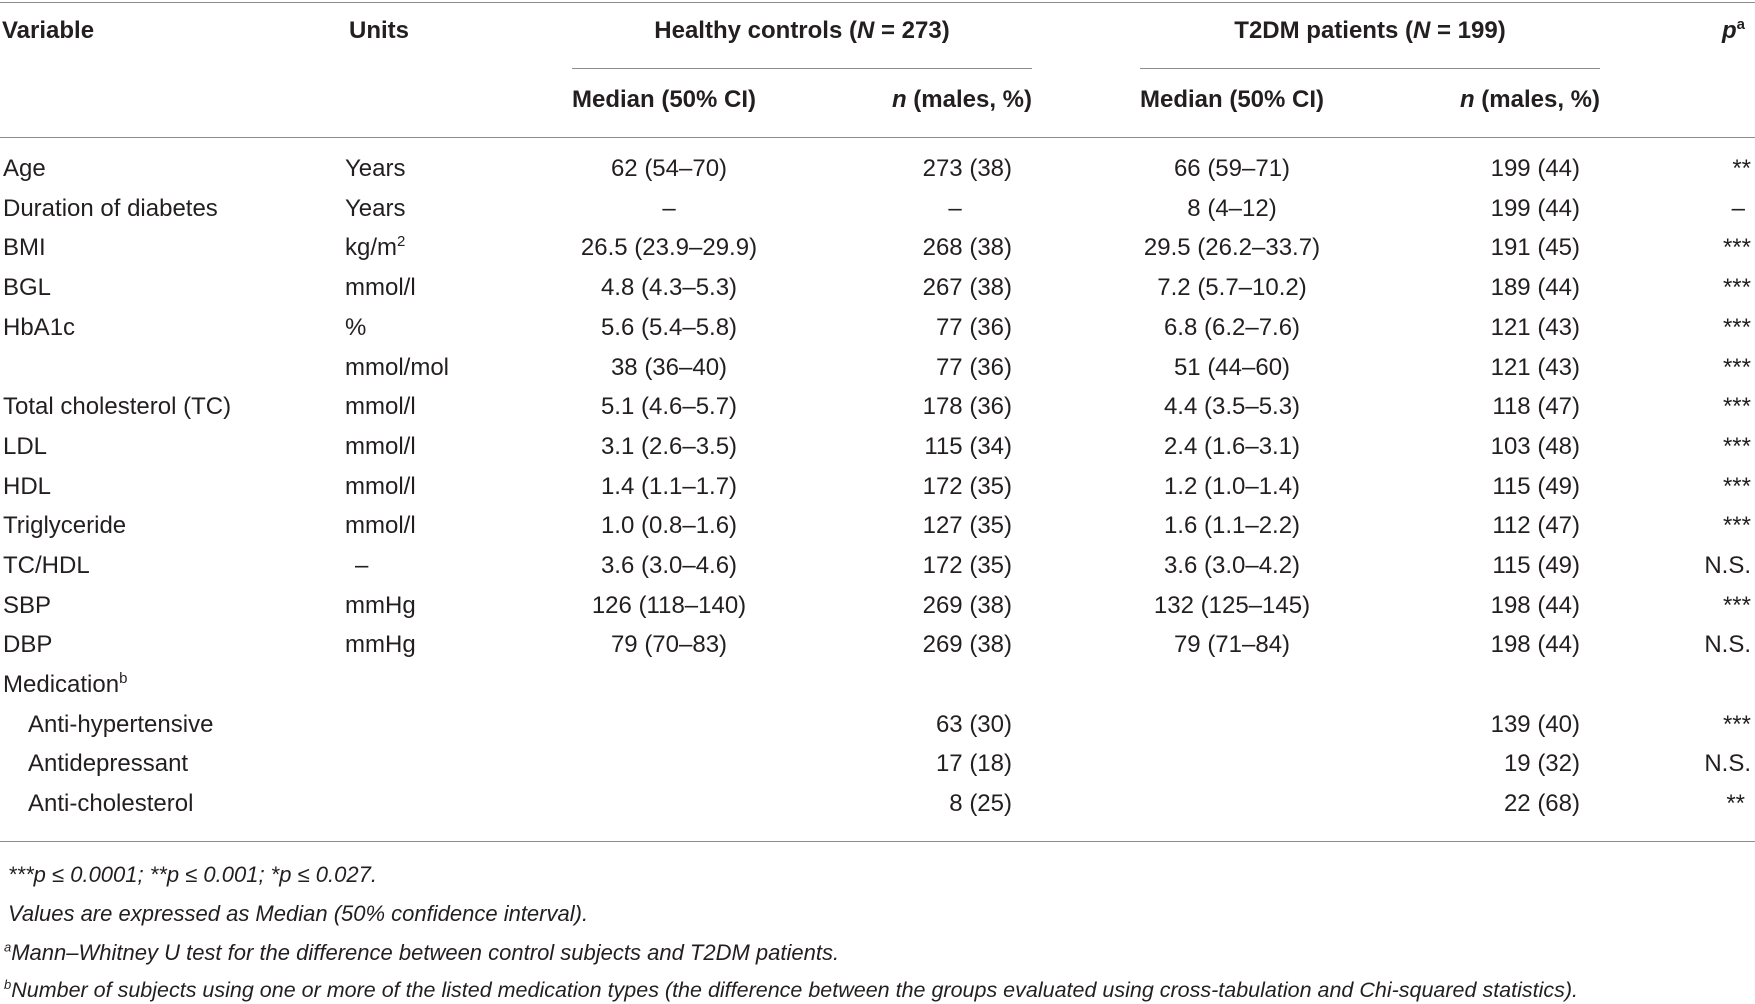 The image size is (1755, 1004). What do you see at coordinates (973, 724) in the screenshot?
I see `cell-controls-n: 63 (30)` at bounding box center [973, 724].